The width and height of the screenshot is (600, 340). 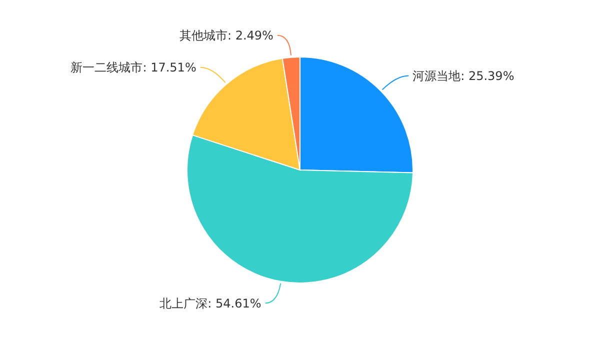 I want to click on slice-label: 北上广深: 54.61%, so click(x=211, y=303).